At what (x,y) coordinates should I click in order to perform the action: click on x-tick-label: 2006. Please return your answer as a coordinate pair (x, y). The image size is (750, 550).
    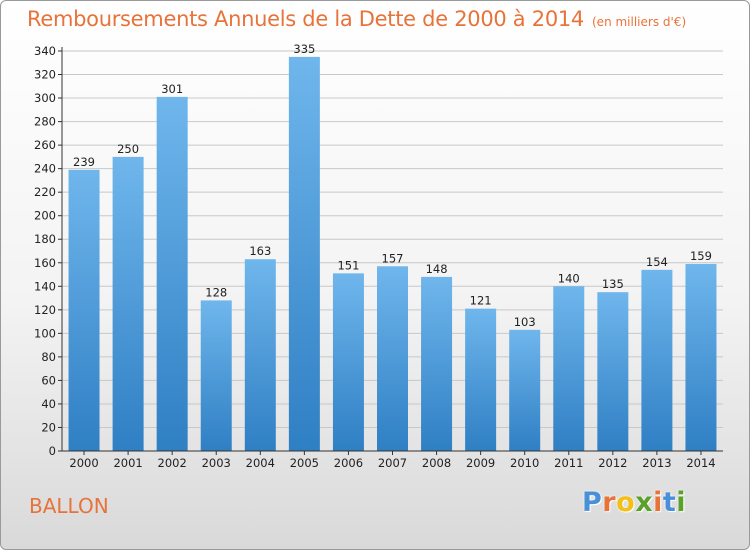
    Looking at the image, I should click on (348, 463).